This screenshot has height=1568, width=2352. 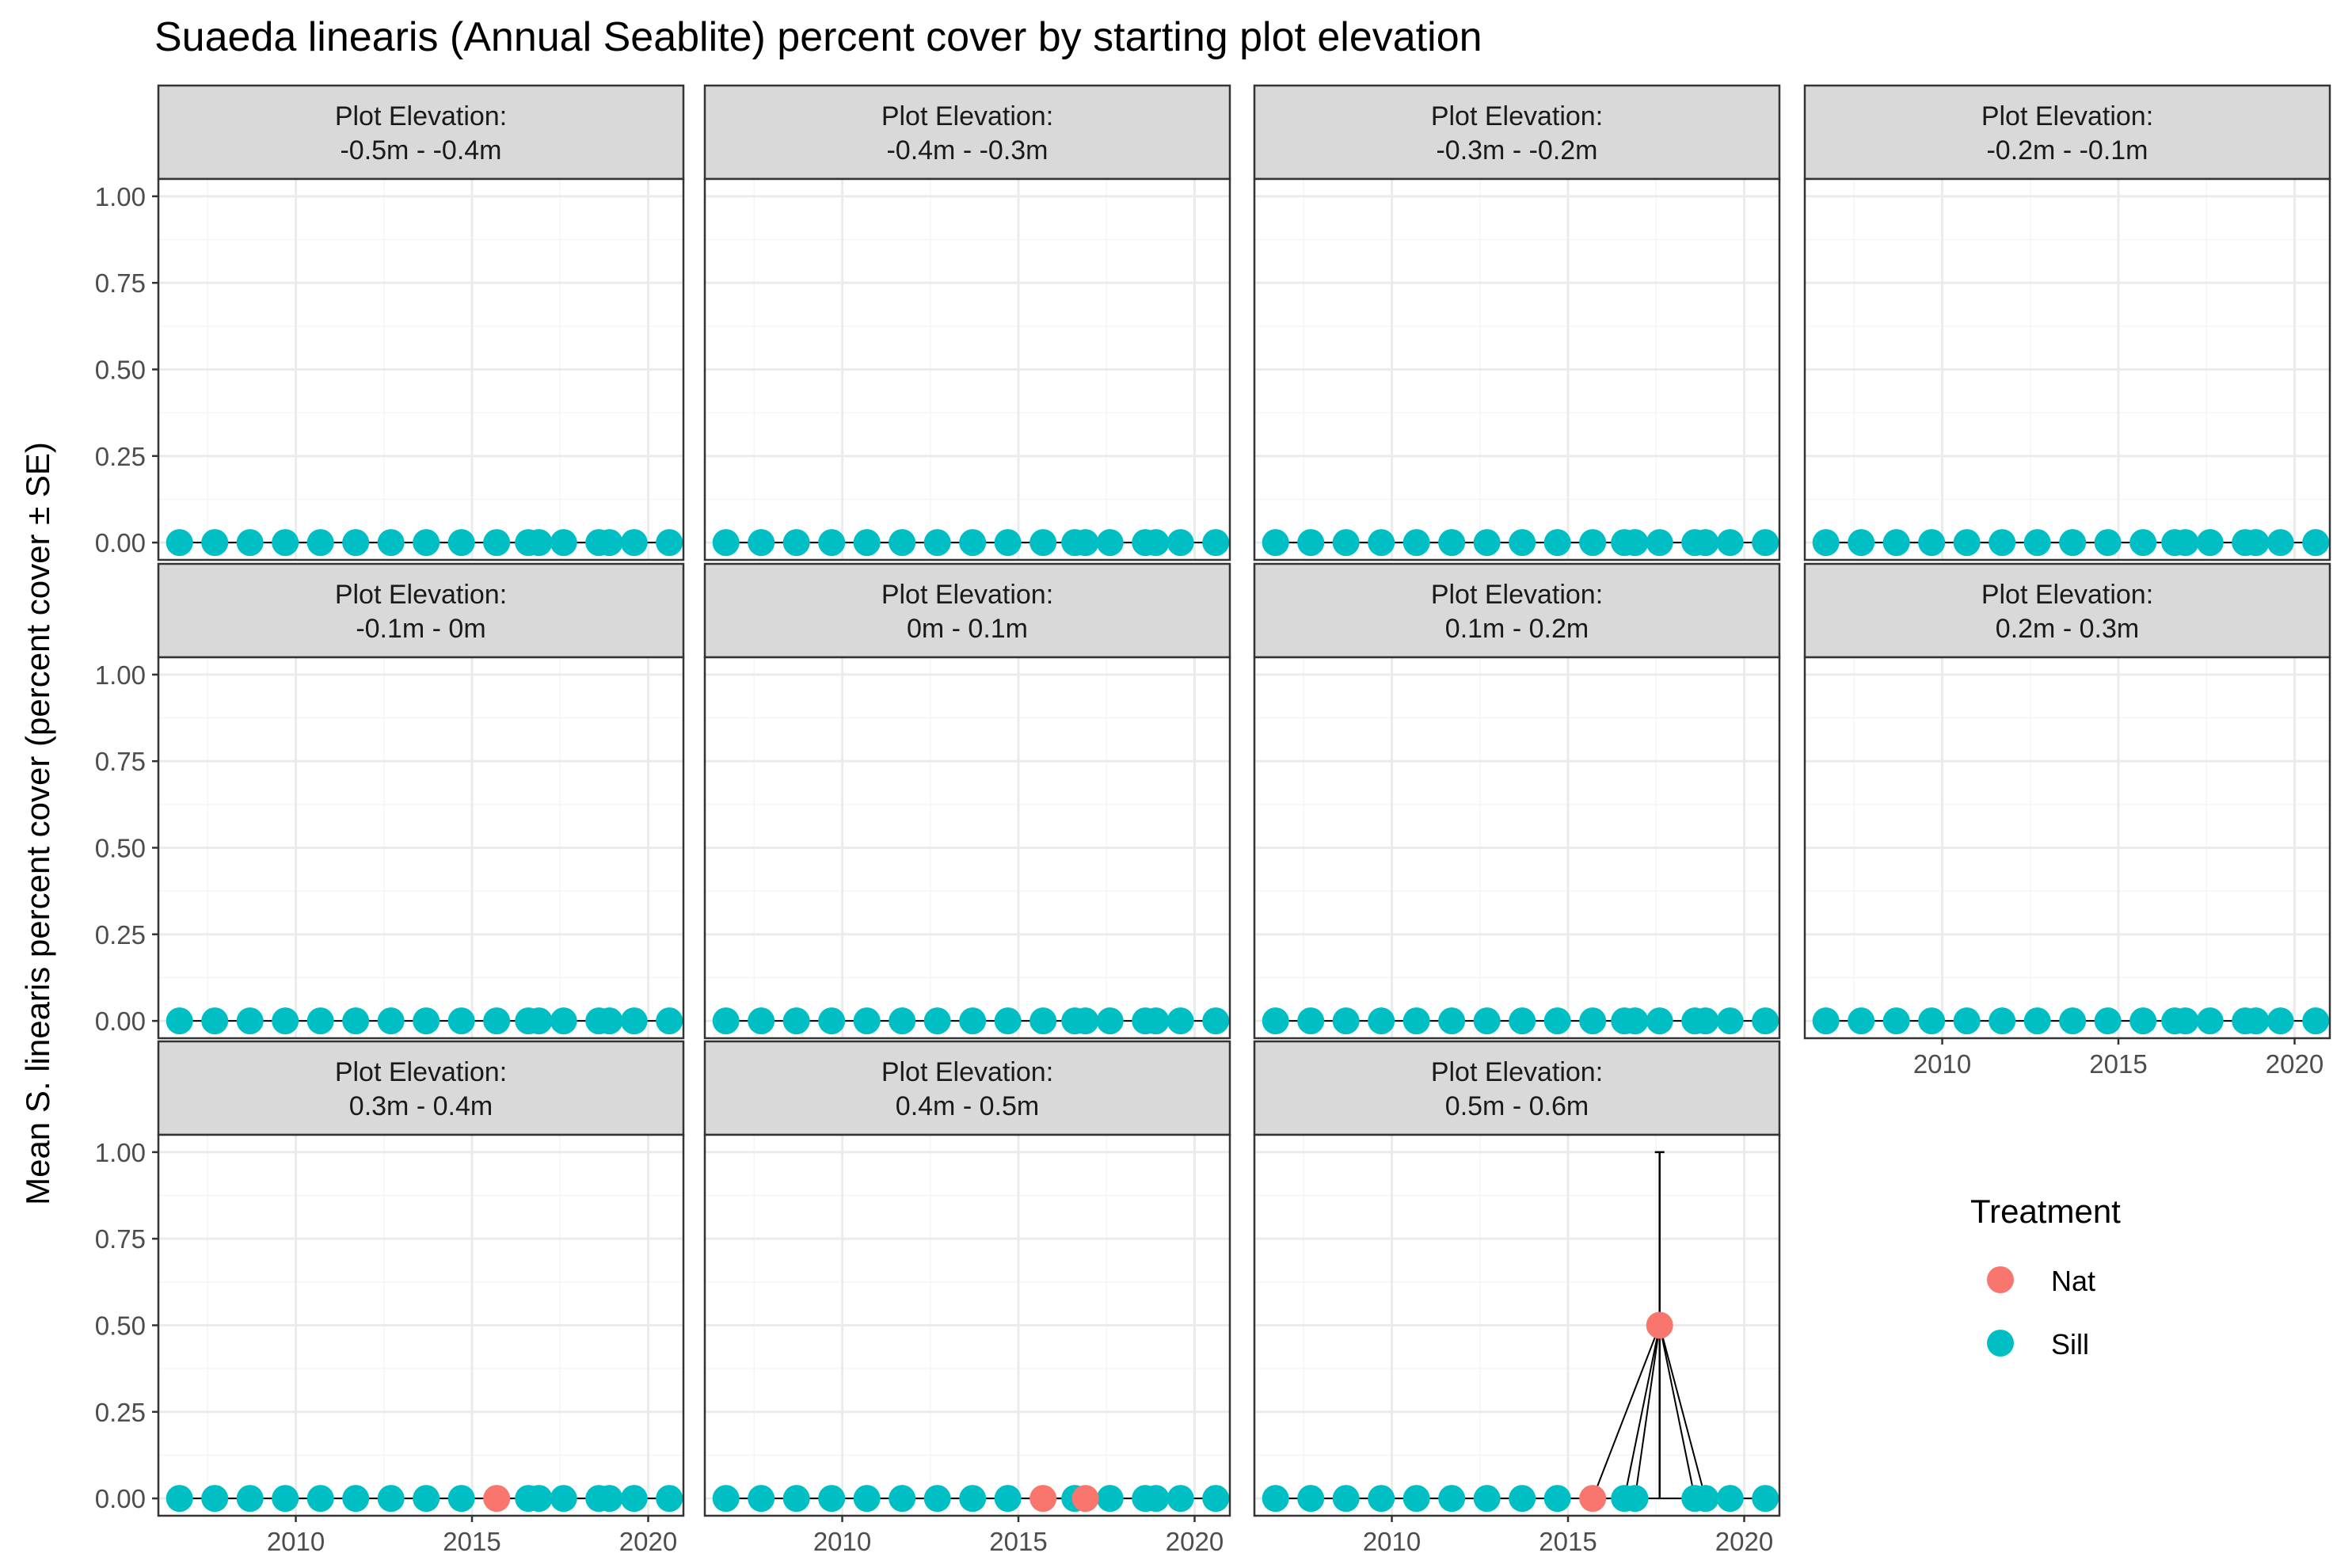 I want to click on facet-label: -0.2m - -0.1m, so click(x=2067, y=150).